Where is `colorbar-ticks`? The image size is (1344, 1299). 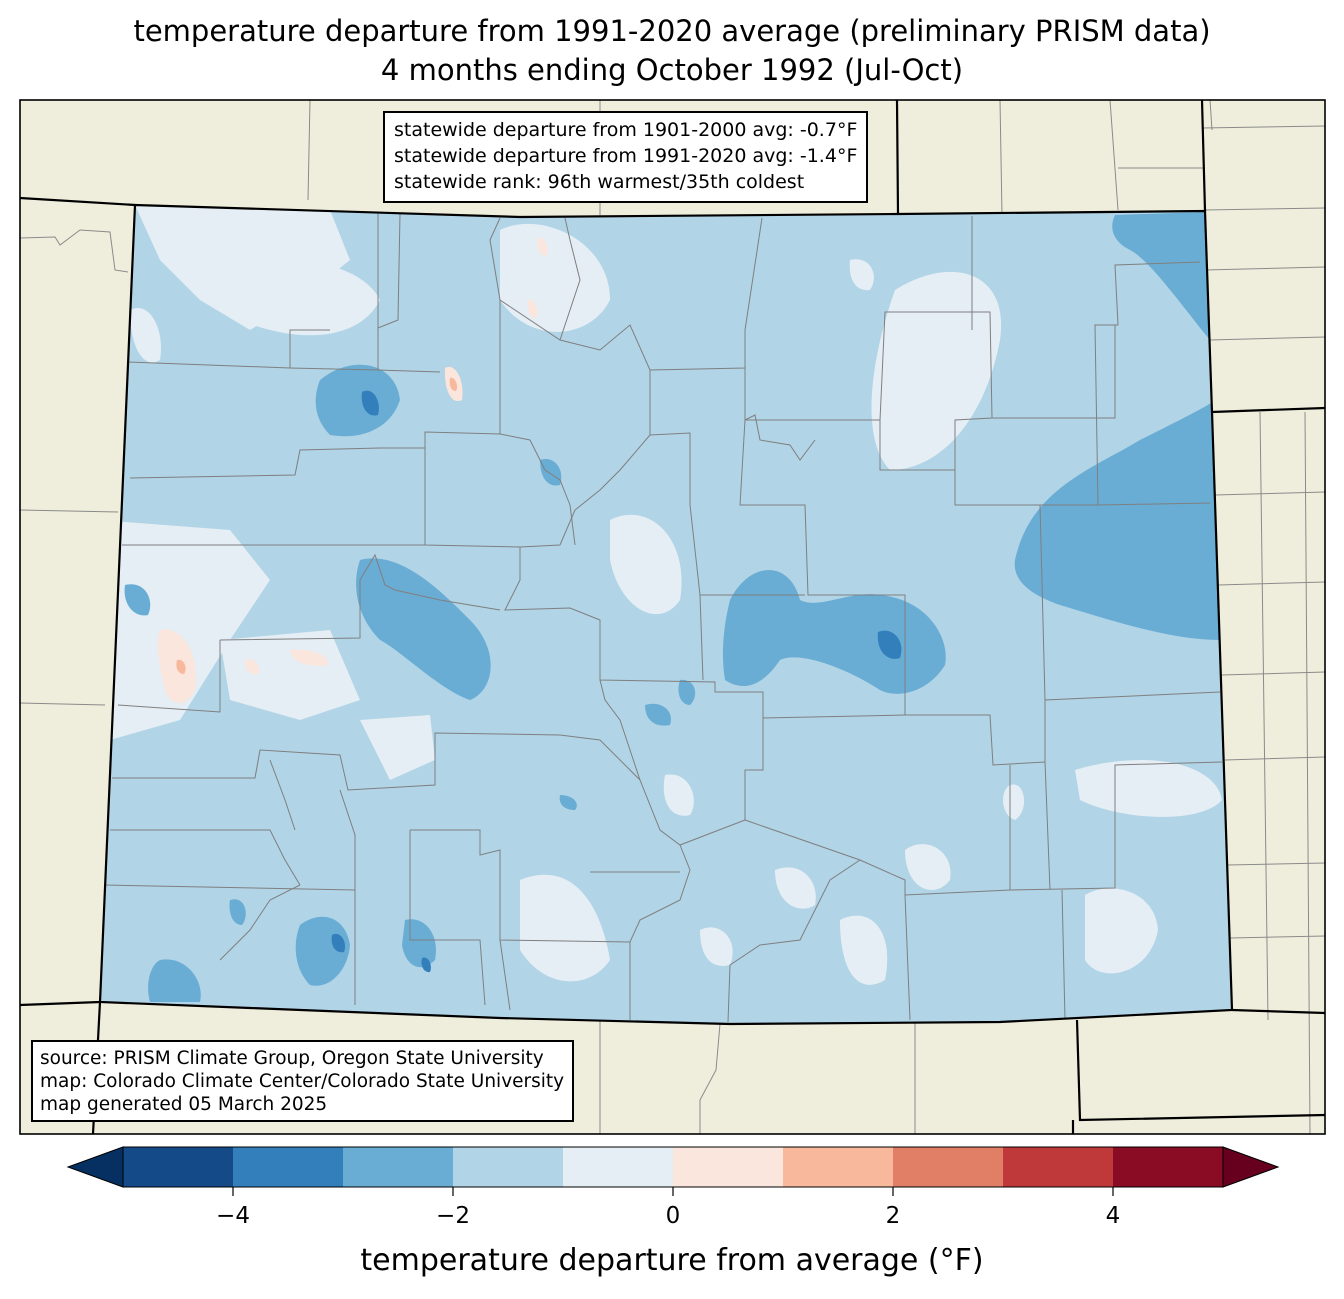 colorbar-ticks is located at coordinates (673, 1191).